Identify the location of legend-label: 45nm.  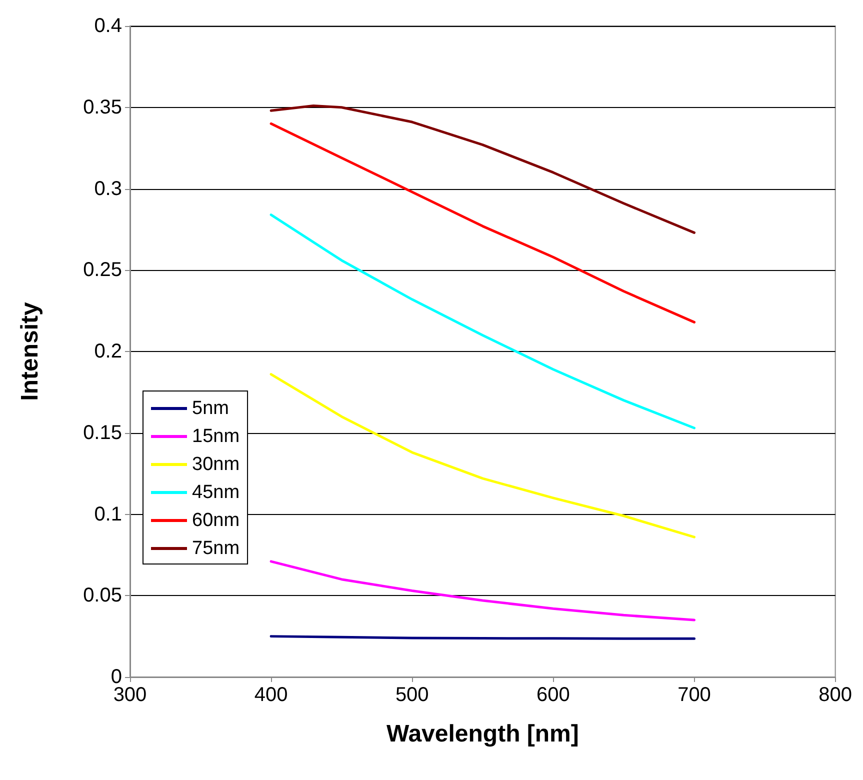
(216, 492).